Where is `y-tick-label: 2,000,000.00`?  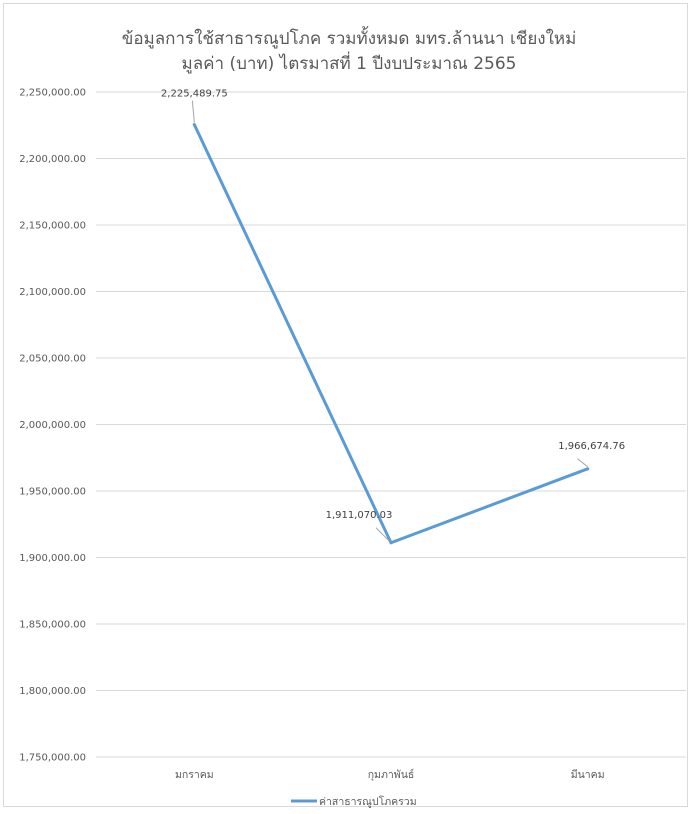 y-tick-label: 2,000,000.00 is located at coordinates (52, 425).